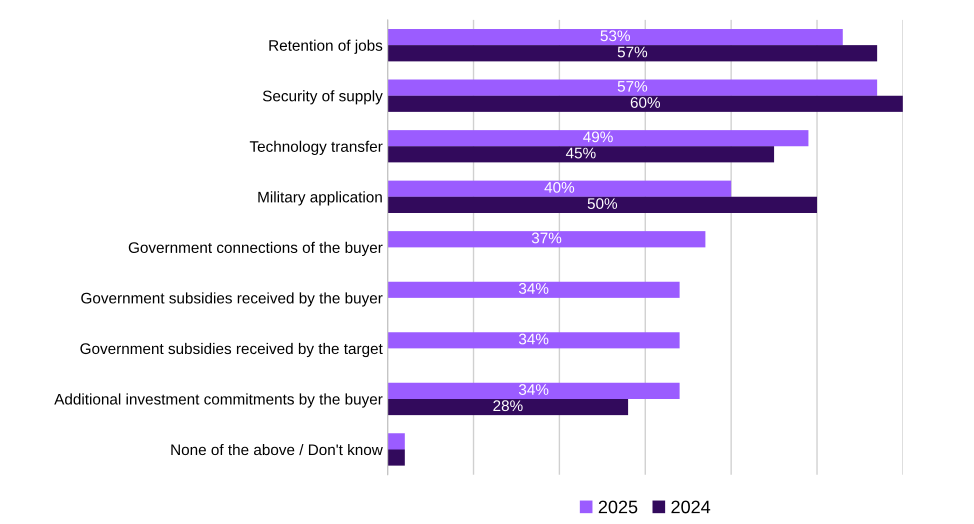  I want to click on y-tick-label: None of the above / Don't know, so click(277, 450).